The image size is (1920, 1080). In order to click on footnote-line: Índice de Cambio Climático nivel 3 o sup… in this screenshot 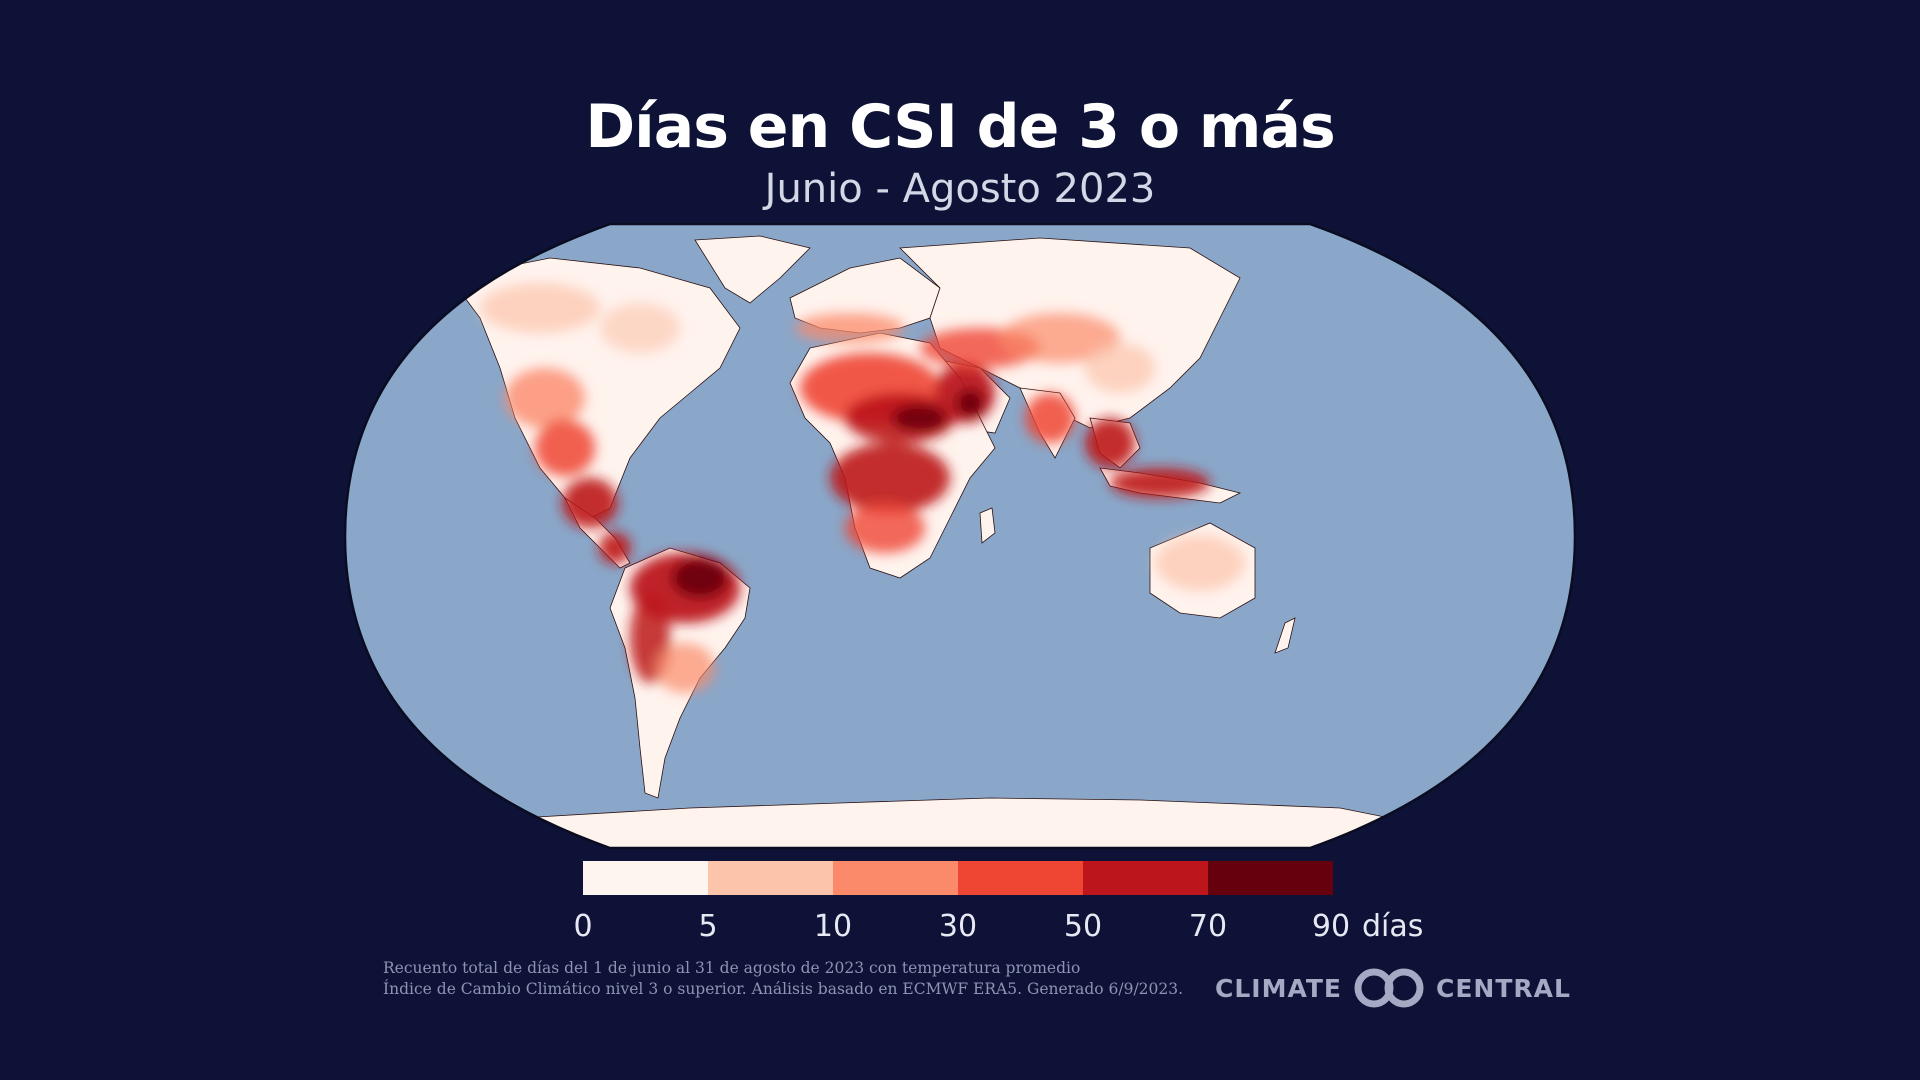, I will do `click(783, 989)`.